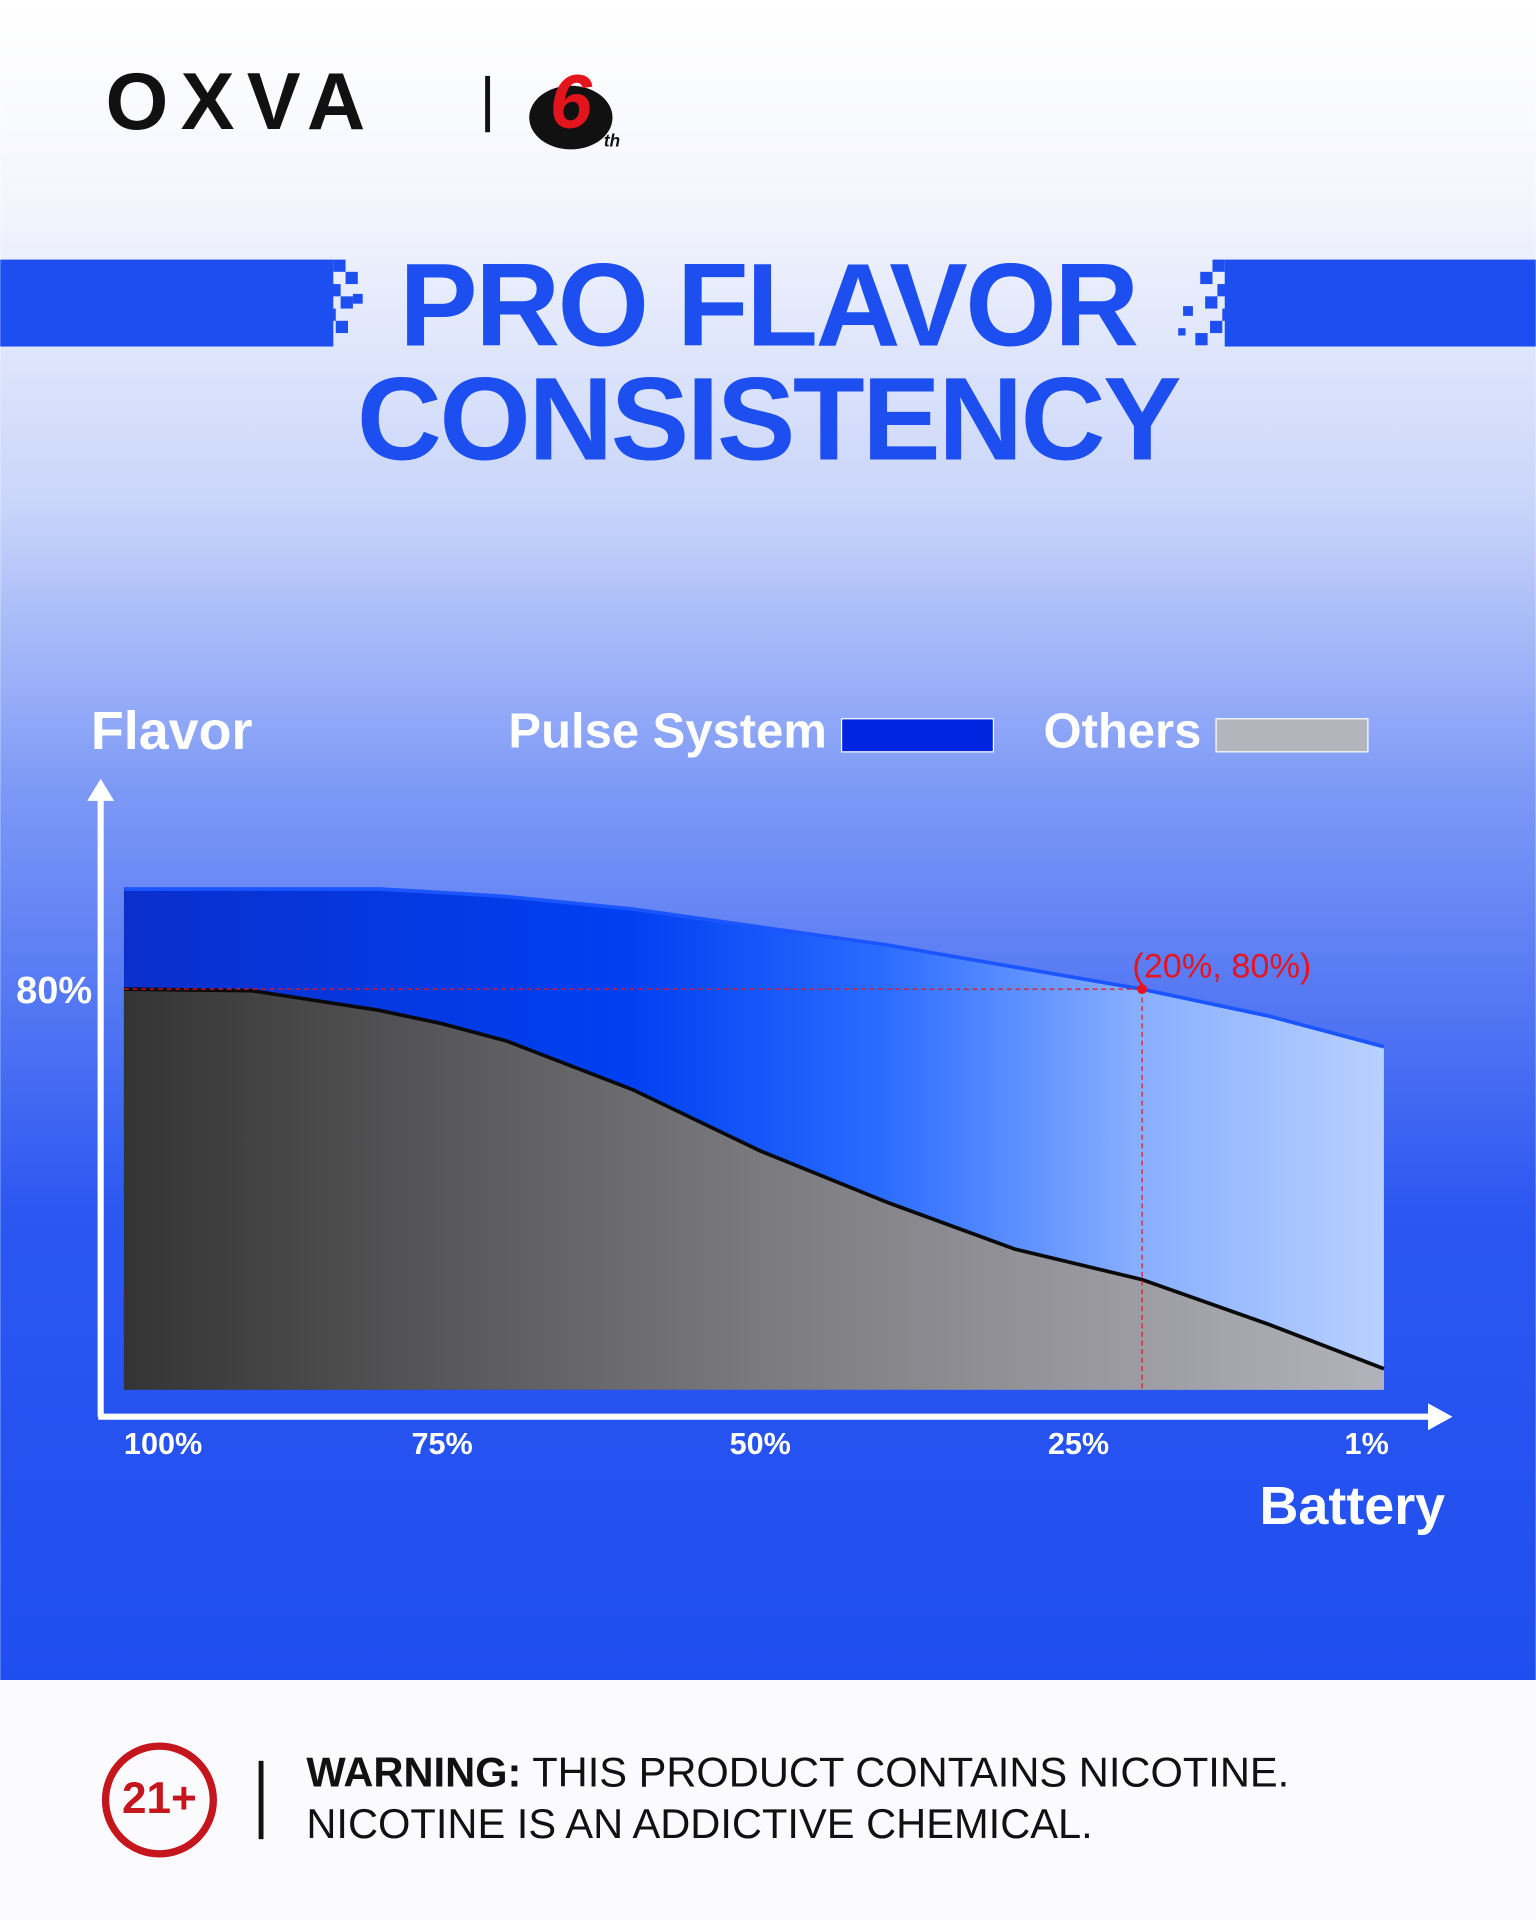 The width and height of the screenshot is (1536, 1920). What do you see at coordinates (571, 102) in the screenshot?
I see `badge-number: 6` at bounding box center [571, 102].